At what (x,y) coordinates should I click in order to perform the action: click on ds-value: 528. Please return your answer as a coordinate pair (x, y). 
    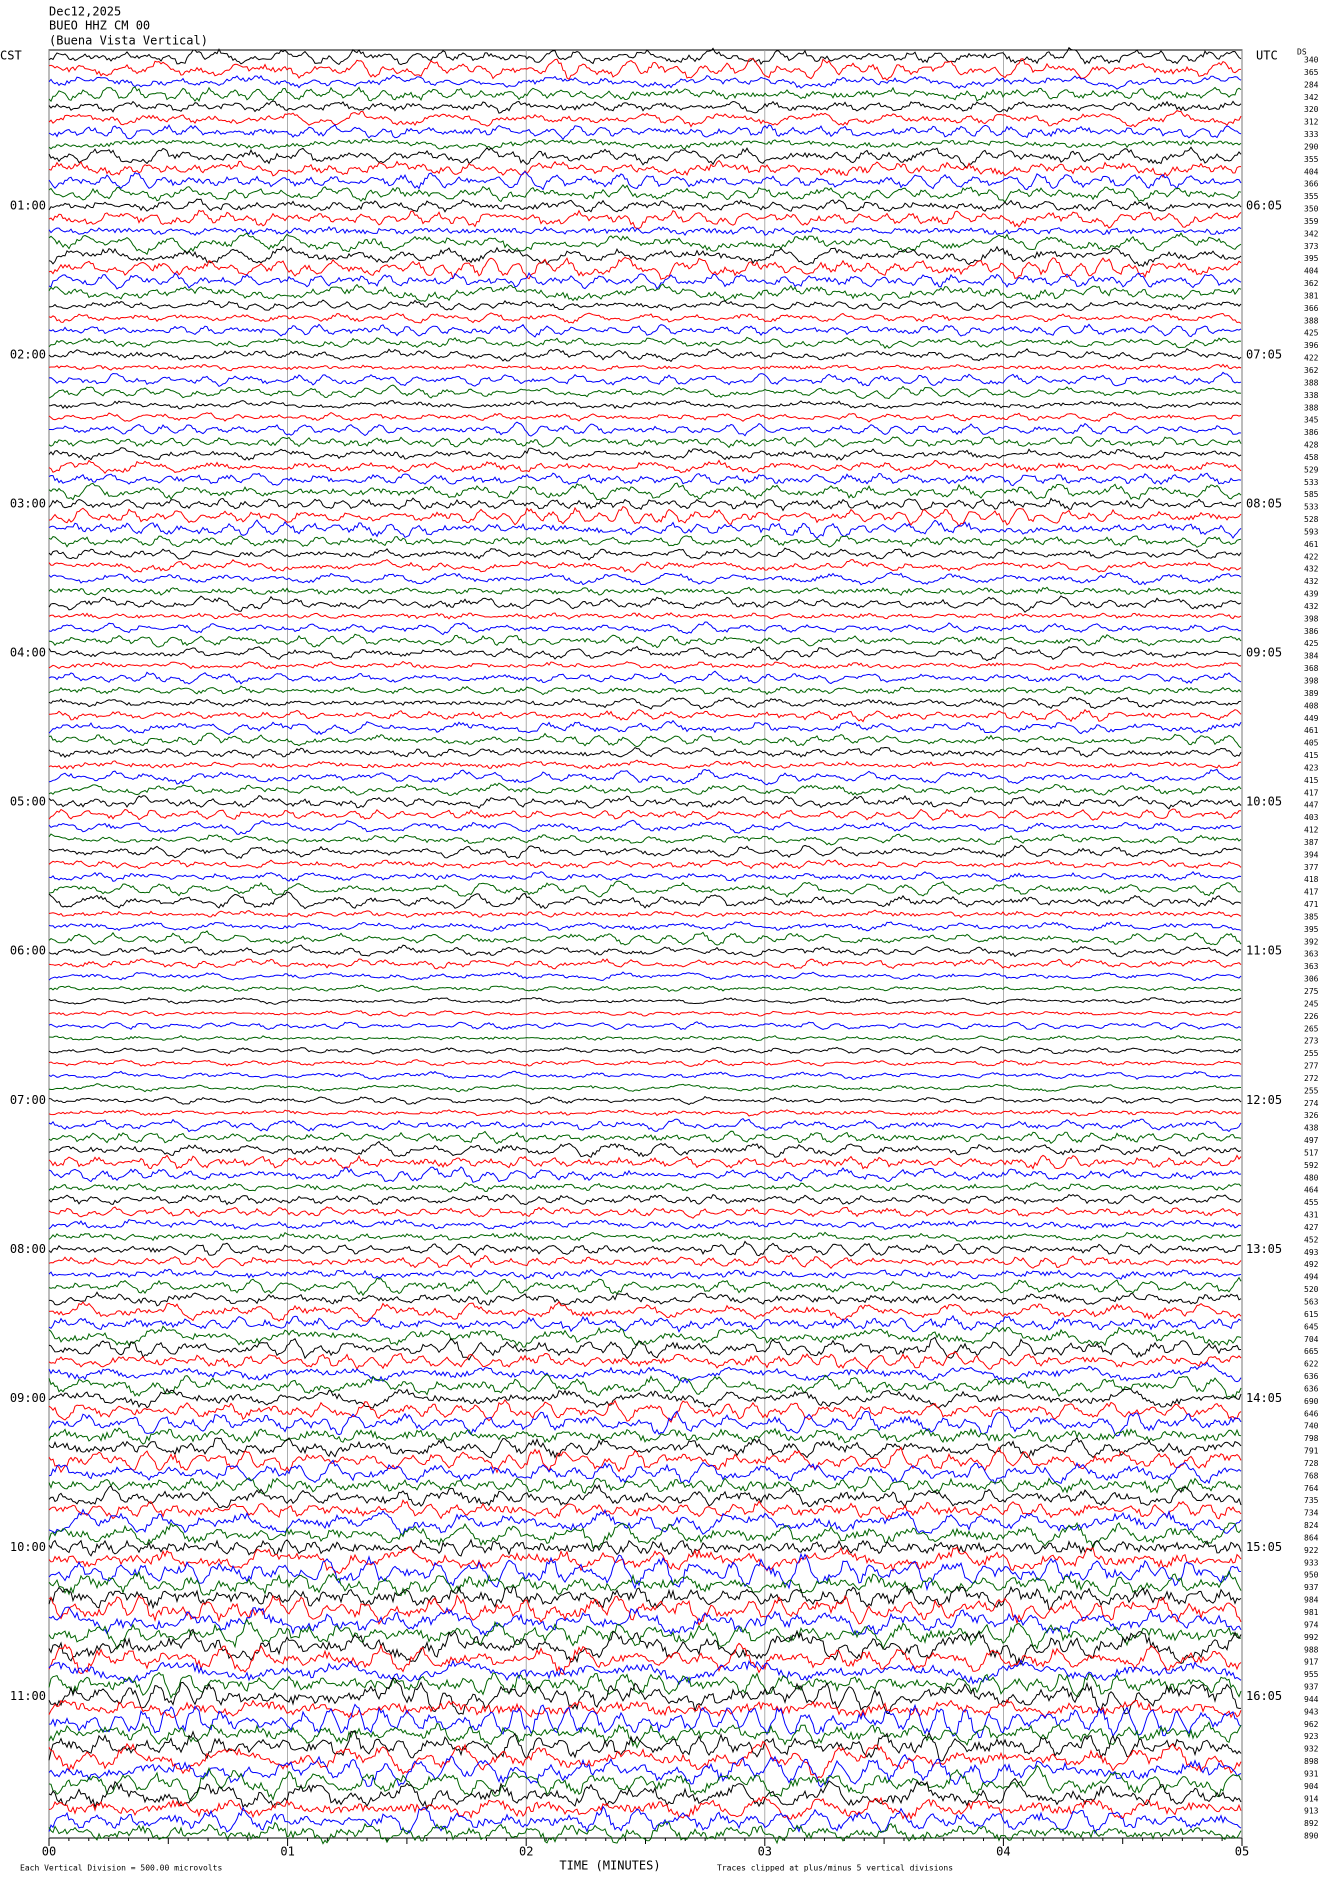
    Looking at the image, I should click on (1311, 519).